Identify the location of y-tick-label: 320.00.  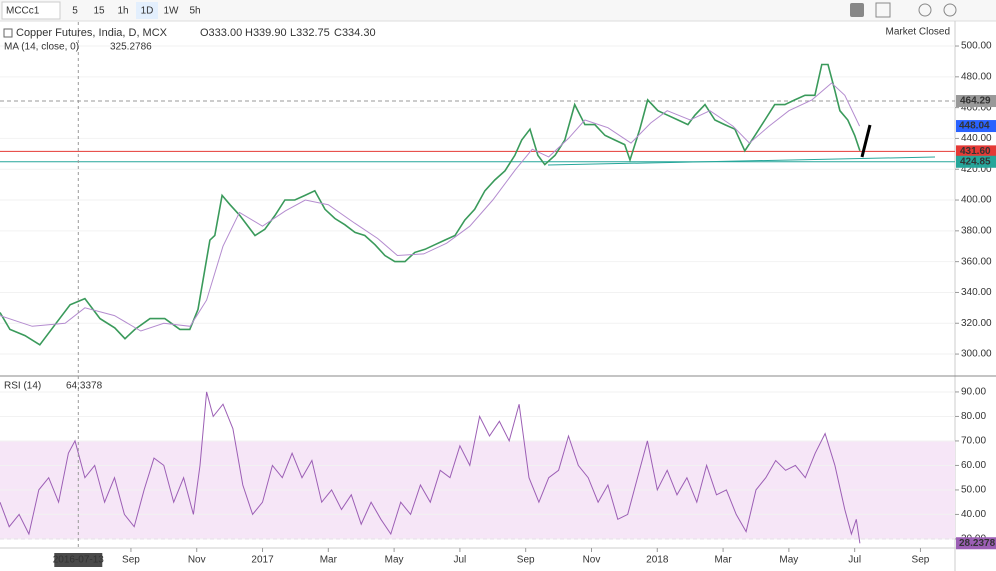
(976, 323).